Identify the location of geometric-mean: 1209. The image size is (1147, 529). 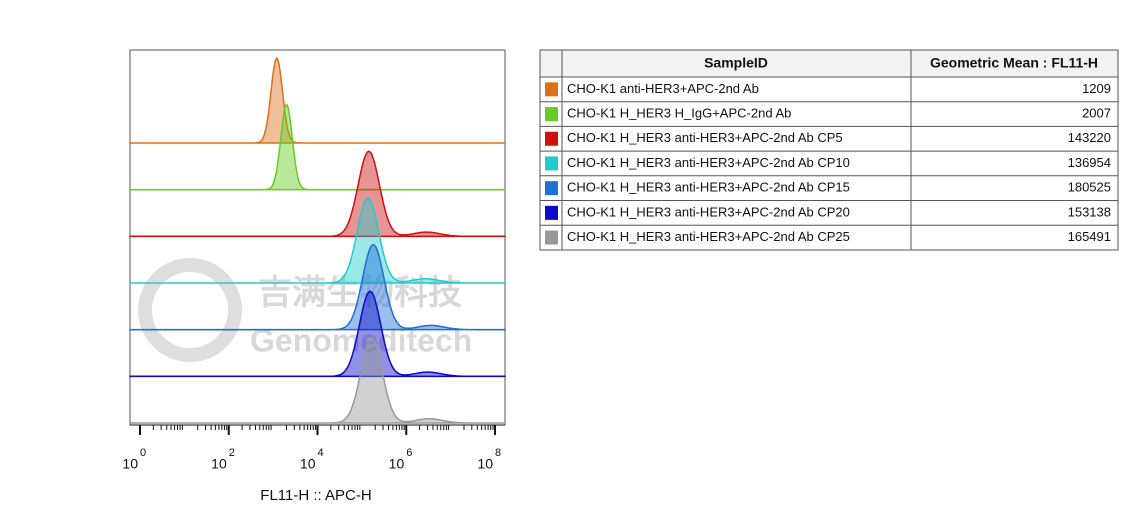
(1096, 88).